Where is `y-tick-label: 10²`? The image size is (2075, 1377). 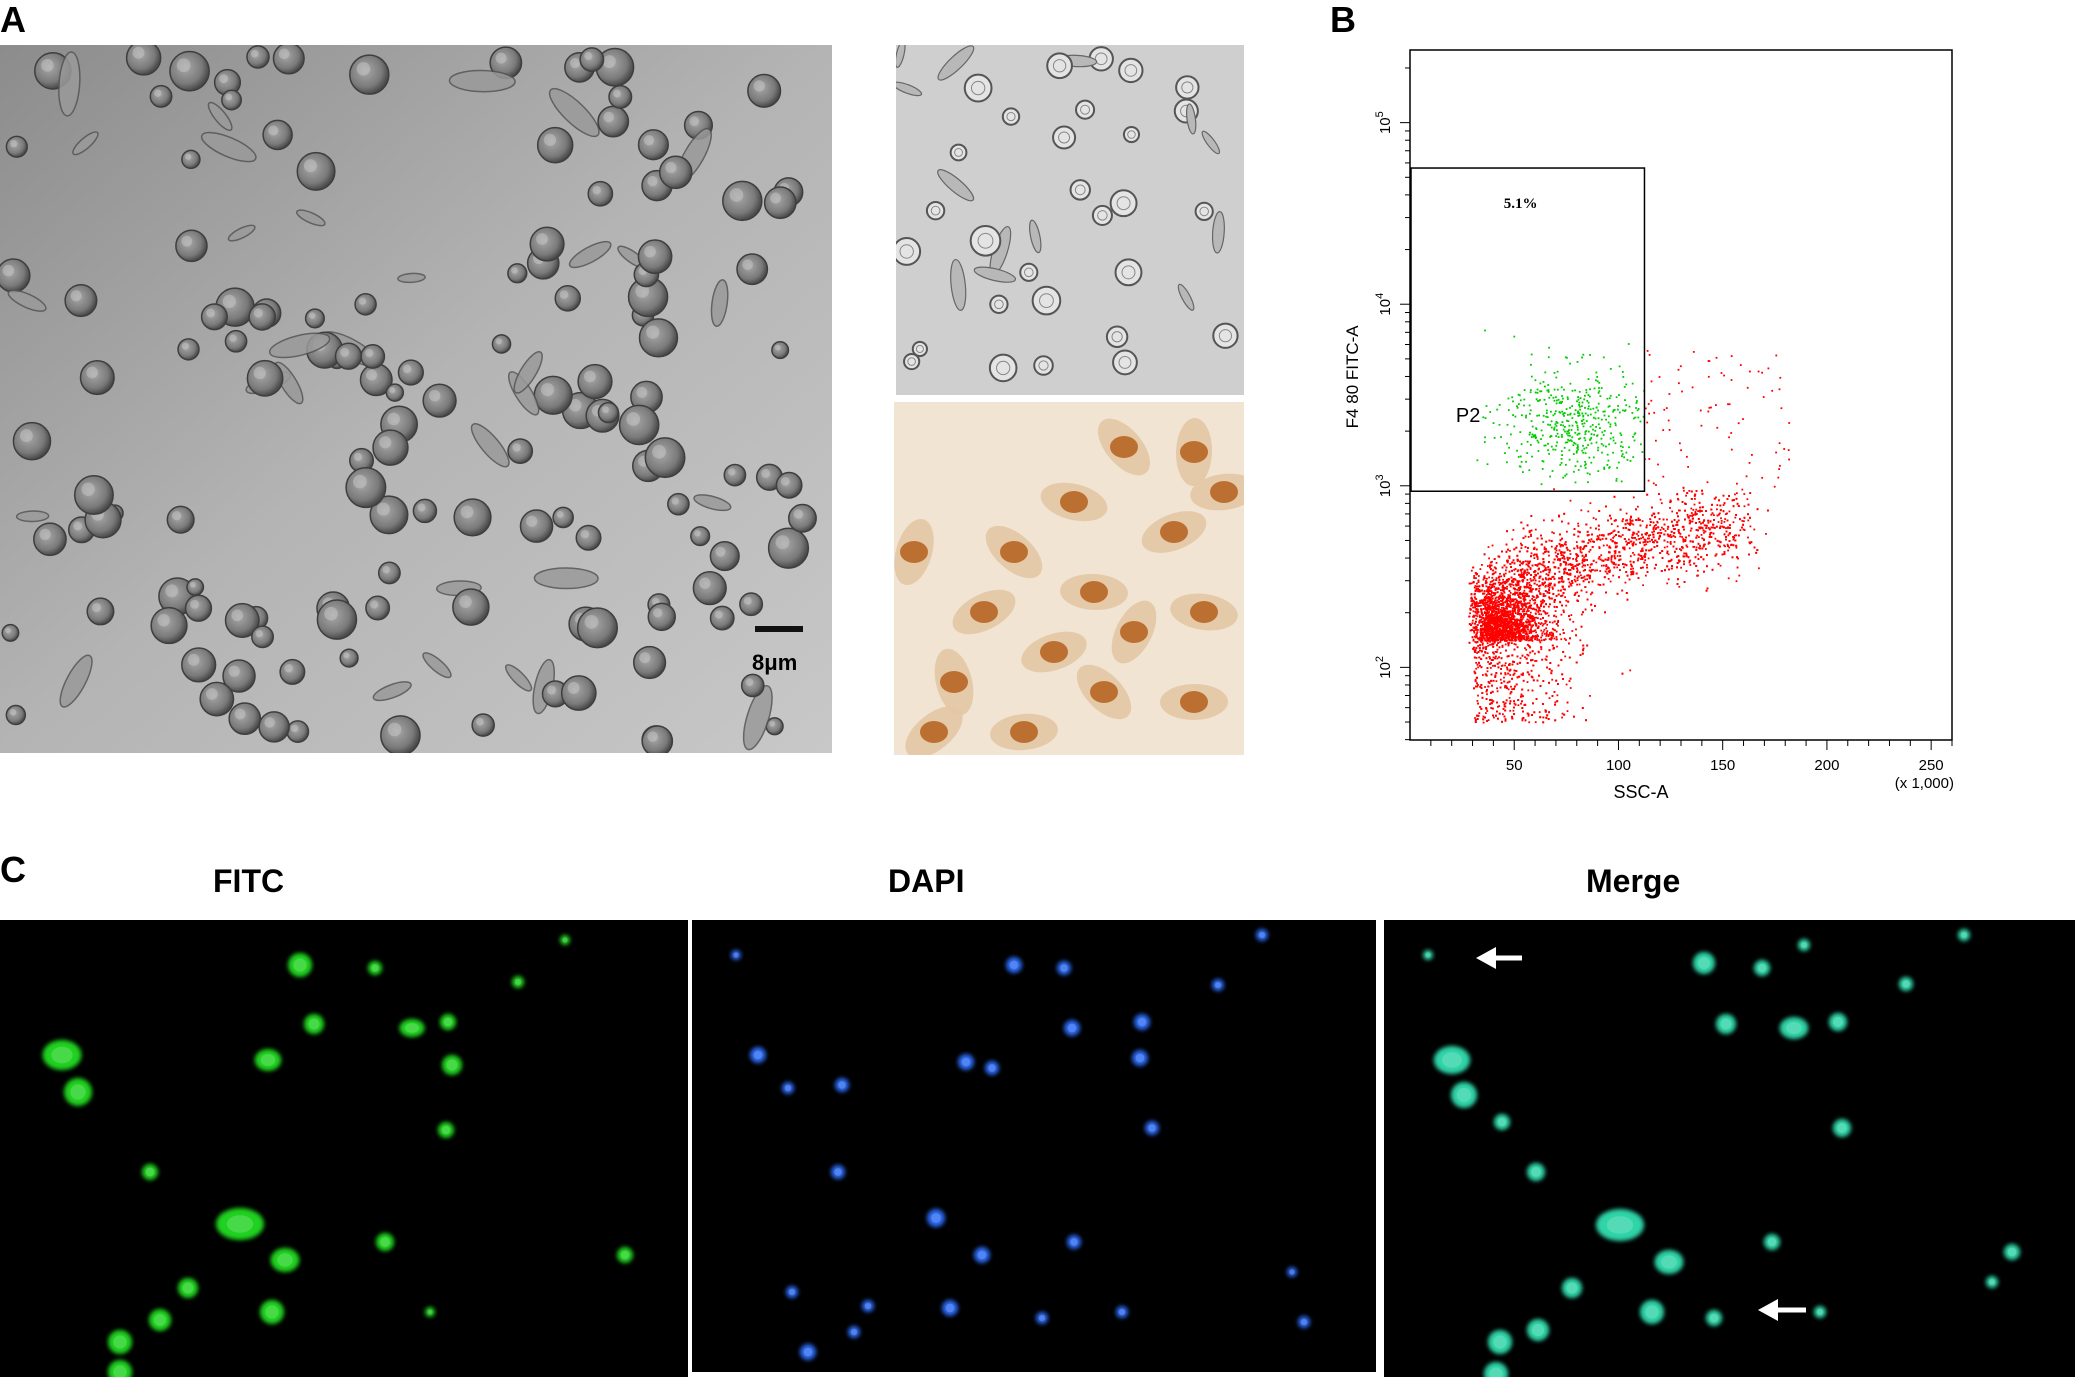
y-tick-label: 10² is located at coordinates (1384, 667).